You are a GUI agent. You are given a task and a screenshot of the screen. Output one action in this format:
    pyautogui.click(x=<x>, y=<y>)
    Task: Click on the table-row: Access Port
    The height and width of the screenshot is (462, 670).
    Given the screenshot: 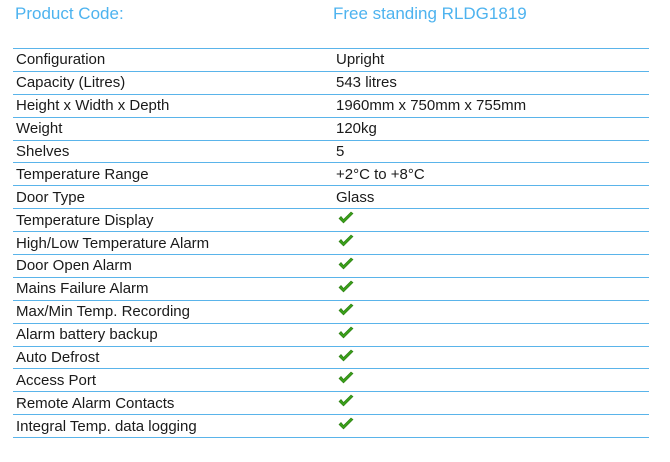 What is the action you would take?
    pyautogui.click(x=331, y=381)
    